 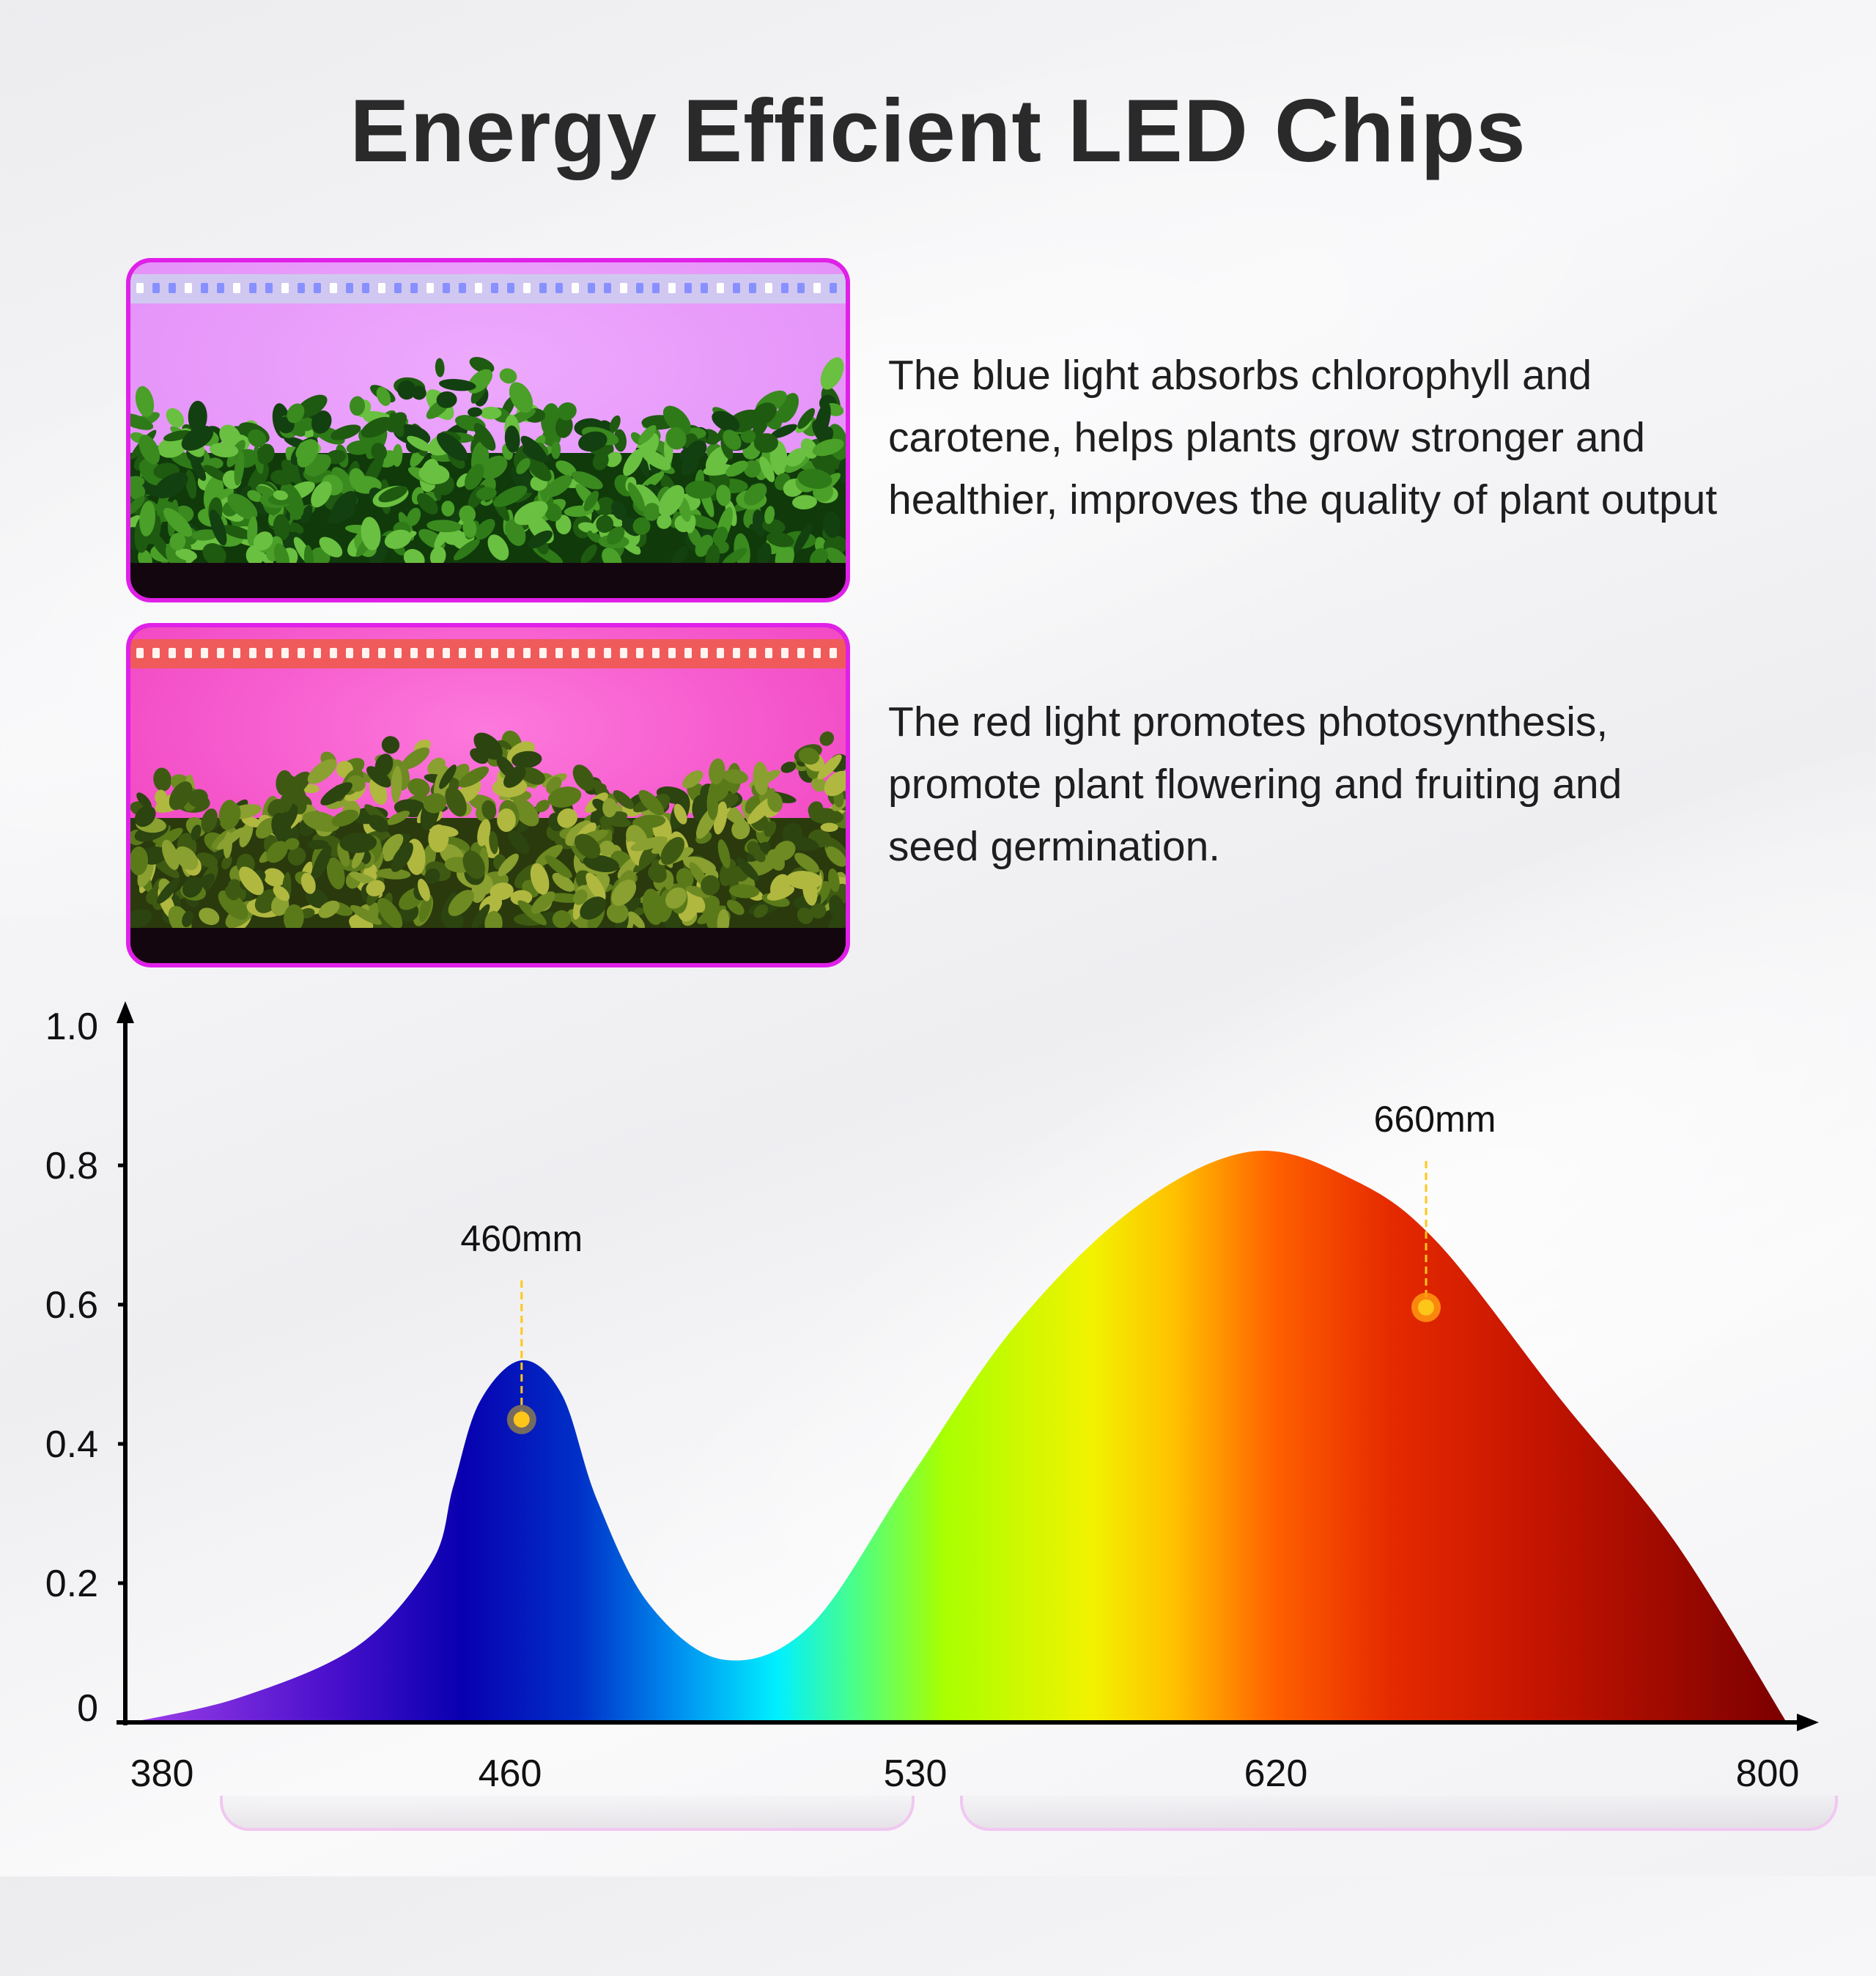 I want to click on plant-illustration, so click(x=488, y=795).